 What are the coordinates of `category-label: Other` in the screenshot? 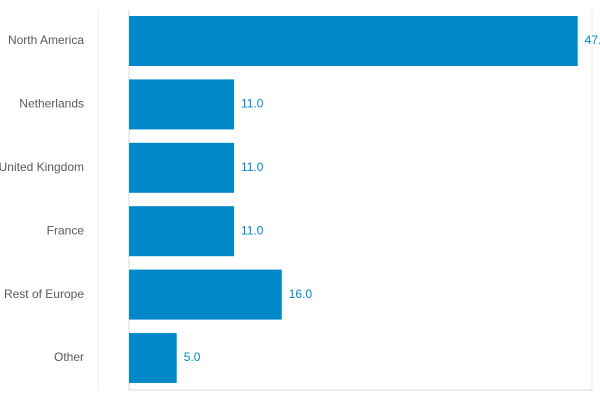 It's located at (69, 357).